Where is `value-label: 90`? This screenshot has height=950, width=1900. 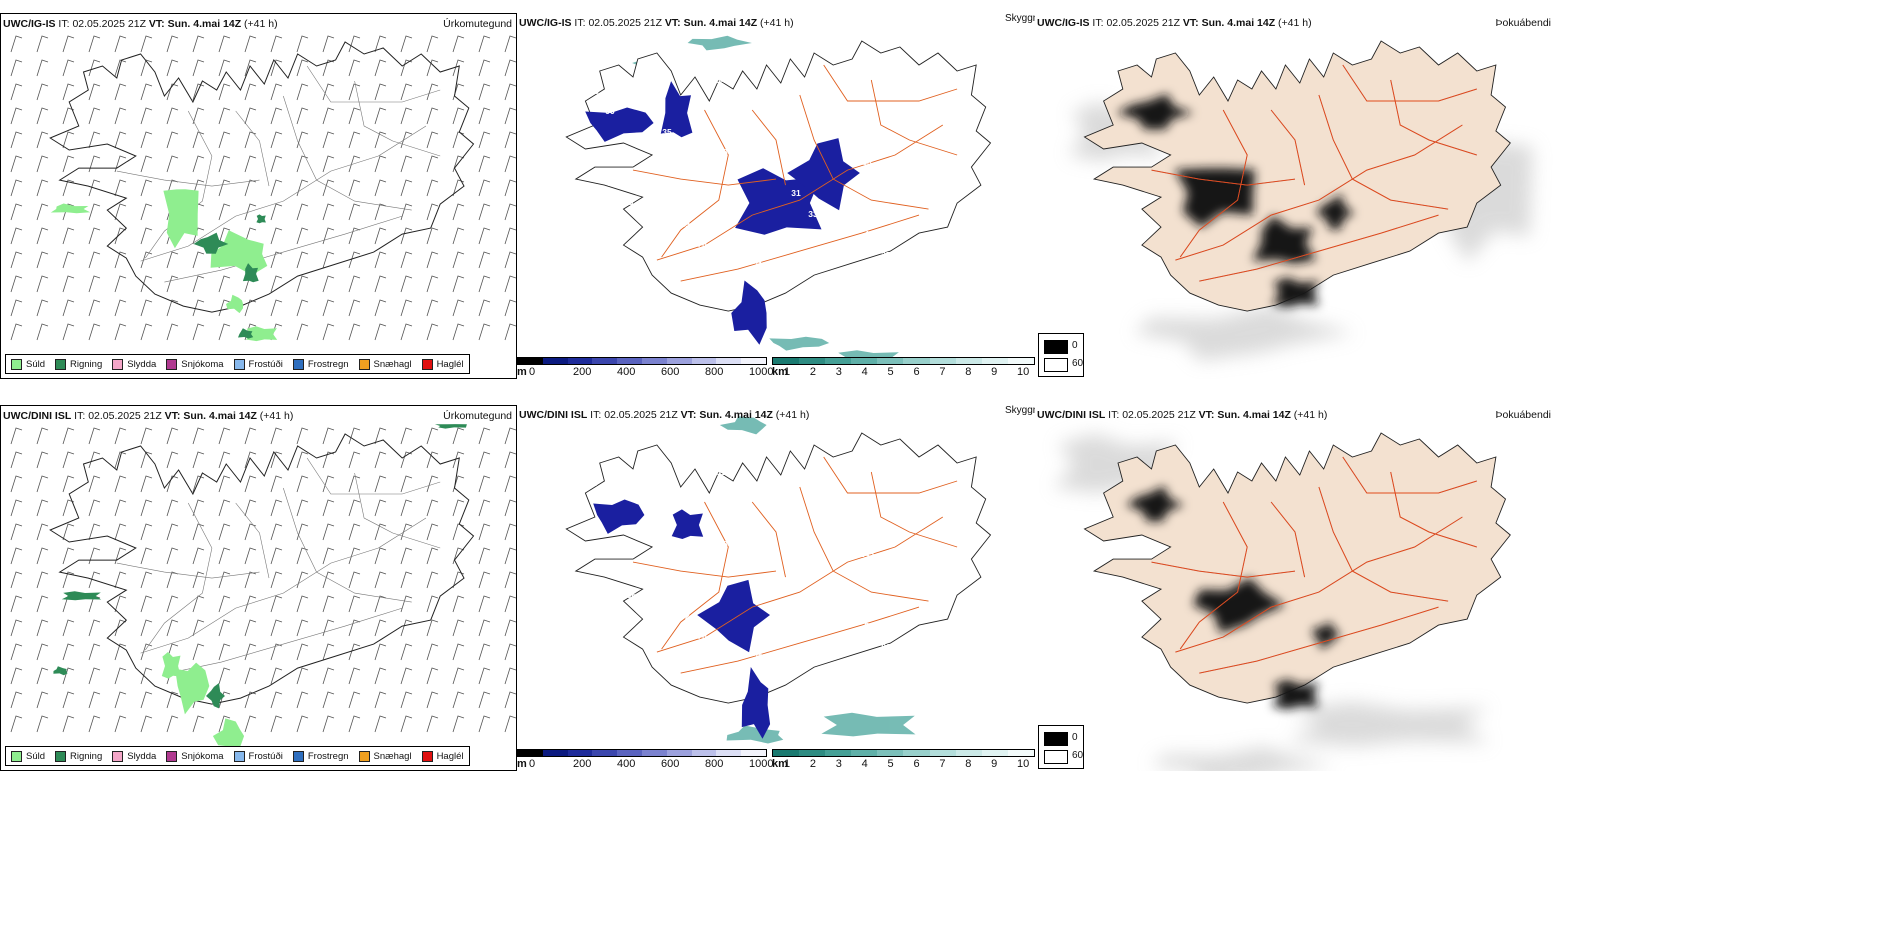 value-label: 90 is located at coordinates (610, 111).